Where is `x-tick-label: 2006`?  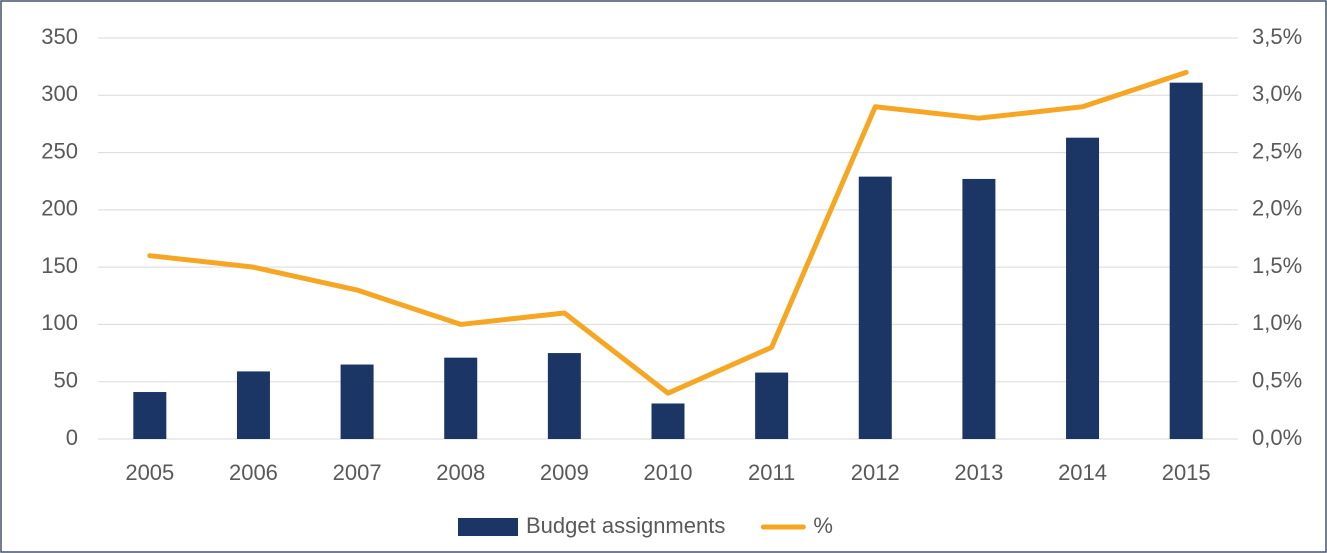 x-tick-label: 2006 is located at coordinates (253, 472).